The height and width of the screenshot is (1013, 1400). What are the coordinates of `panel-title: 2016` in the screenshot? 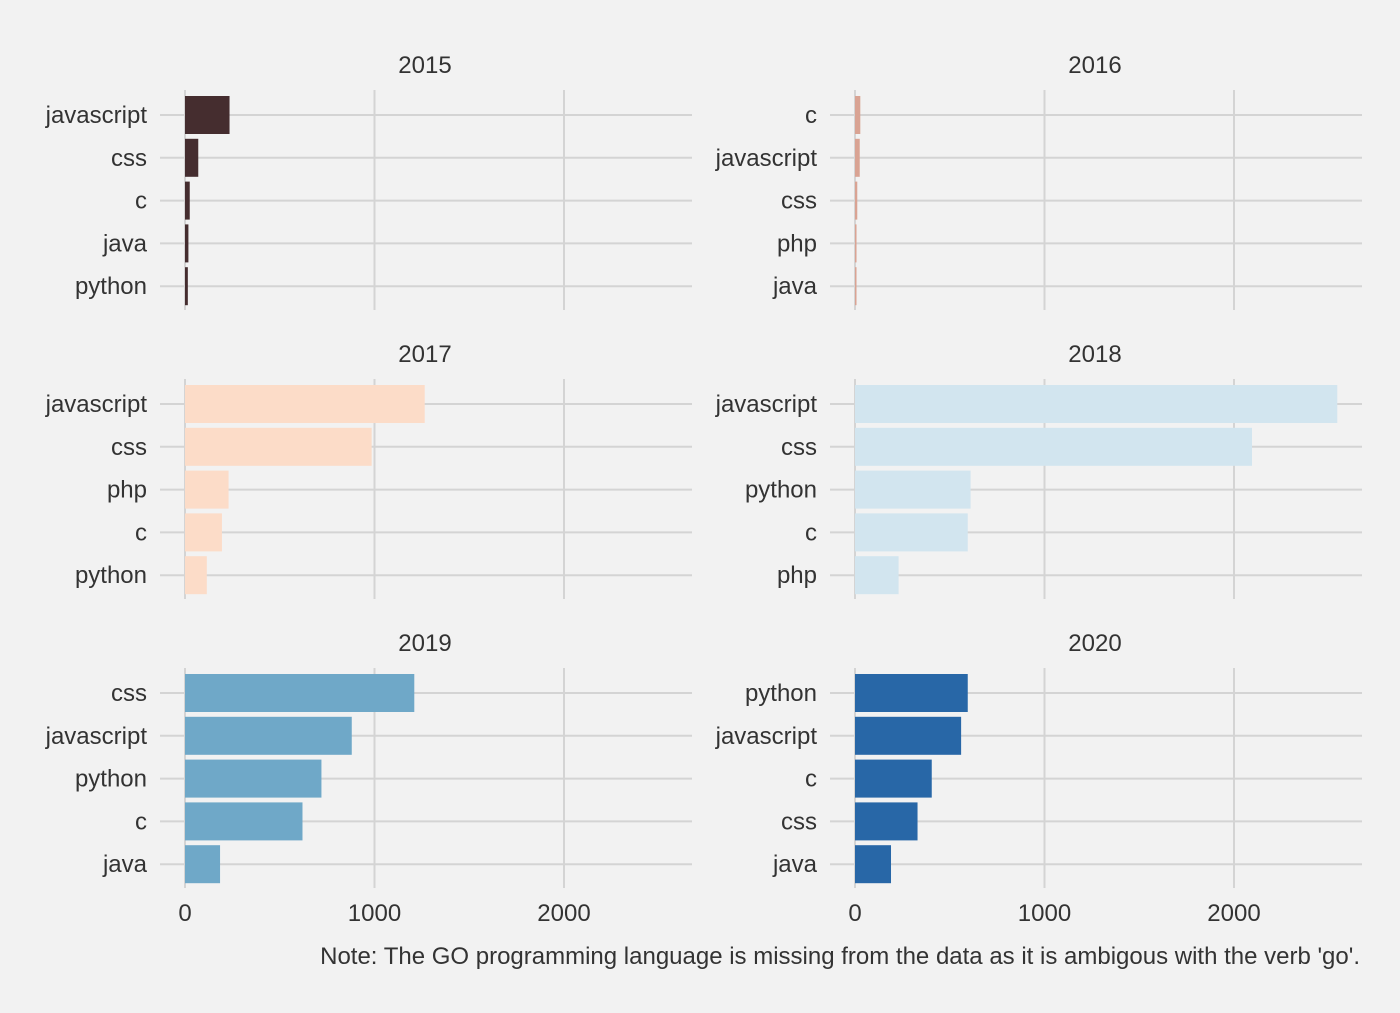 It's located at (1094, 65).